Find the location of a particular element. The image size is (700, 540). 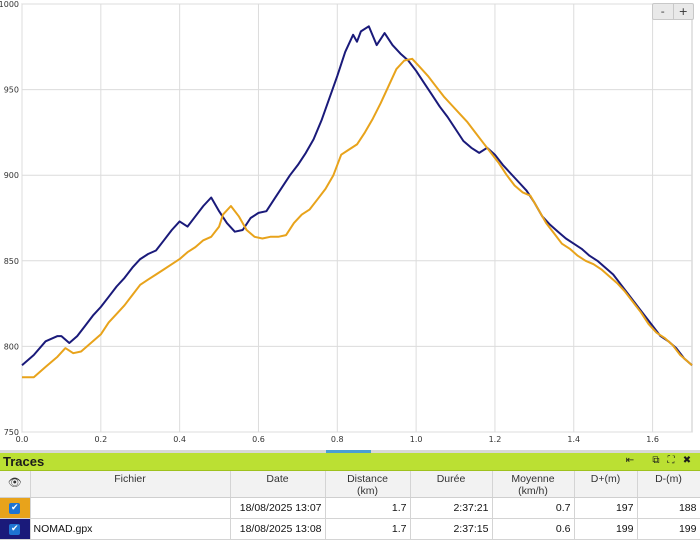

column-average: Moyenne (km/h) is located at coordinates (533, 484).